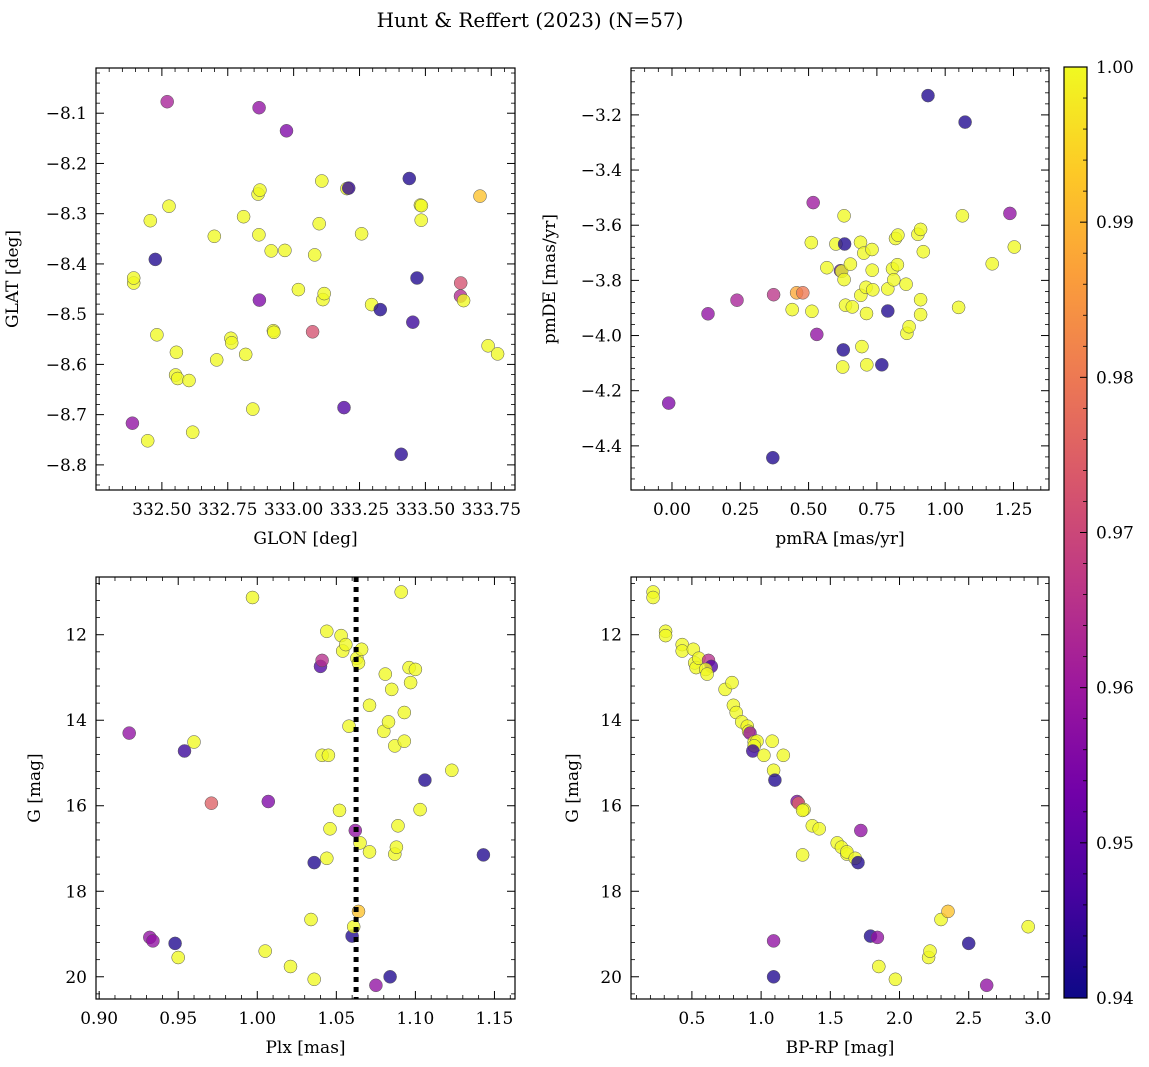  I want to click on x-tick-label: 0.75, so click(877, 510).